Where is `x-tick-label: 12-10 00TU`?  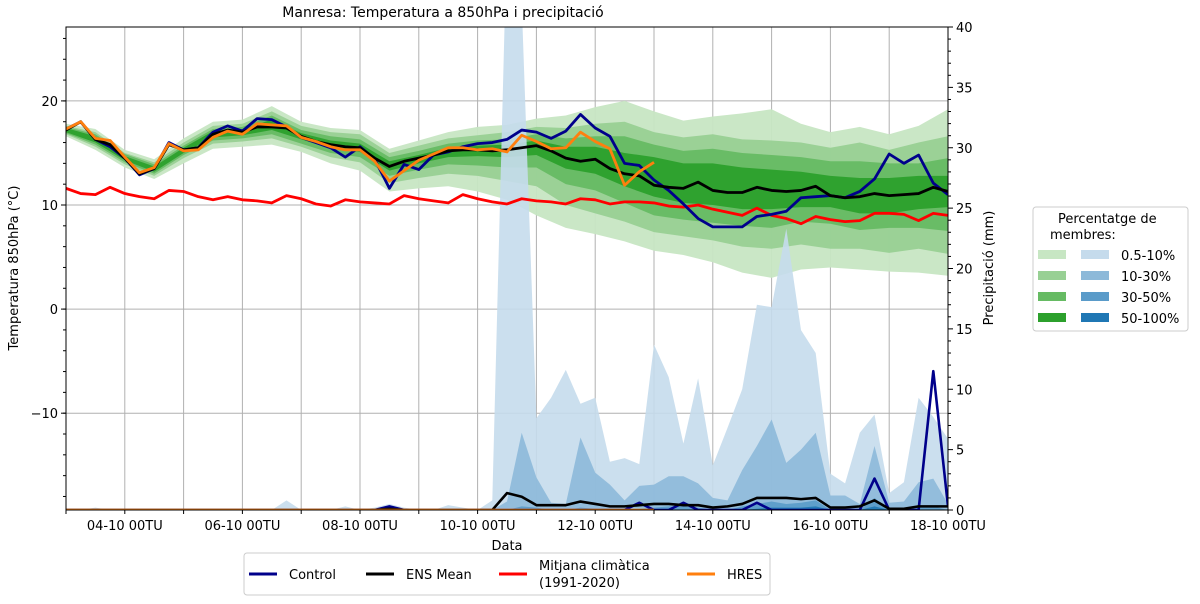
x-tick-label: 12-10 00TU is located at coordinates (595, 526).